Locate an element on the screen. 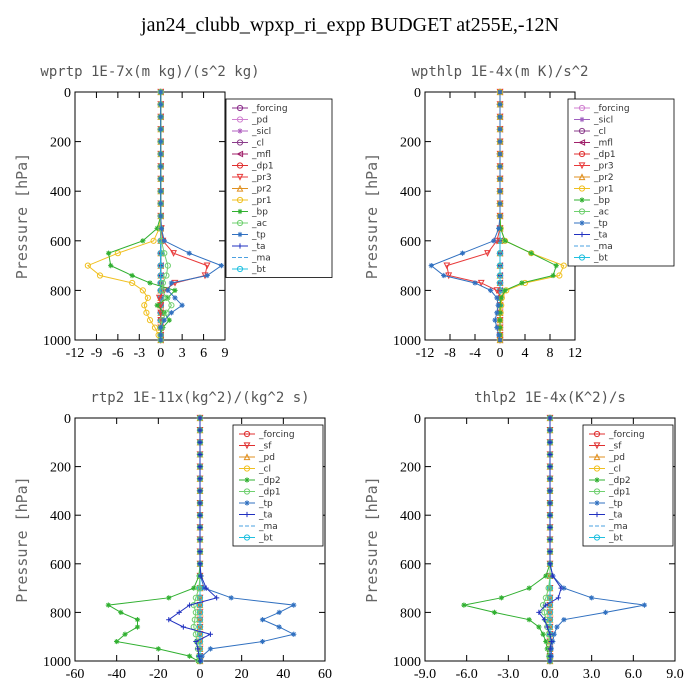 The width and height of the screenshot is (700, 700). y-tick-label: 800 is located at coordinates (60, 613).